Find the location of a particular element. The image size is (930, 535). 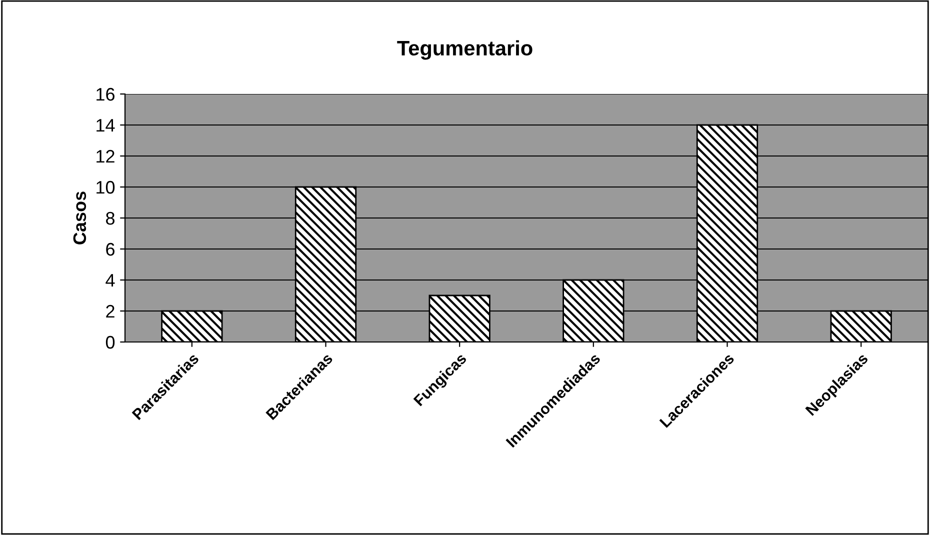

y-tick-label: 4 is located at coordinates (110, 280).